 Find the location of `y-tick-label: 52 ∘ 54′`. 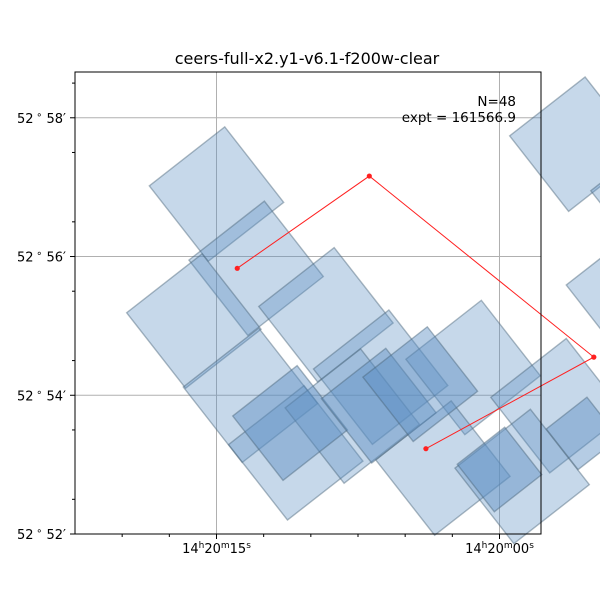

y-tick-label: 52 ∘ 54′ is located at coordinates (41, 395).